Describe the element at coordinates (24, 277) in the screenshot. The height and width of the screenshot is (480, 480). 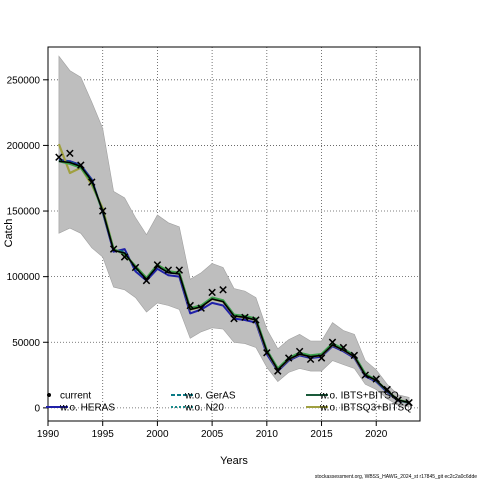
I see `y-tick-label: 100000` at that location.